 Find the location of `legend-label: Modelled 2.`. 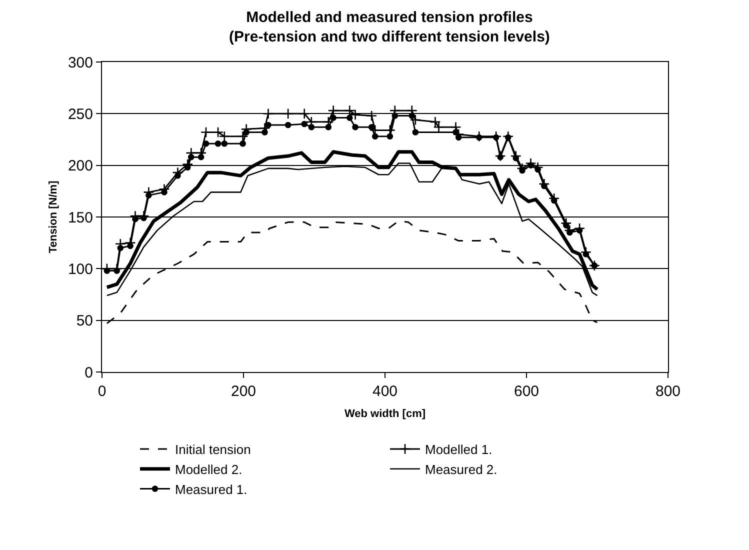

legend-label: Modelled 2. is located at coordinates (208, 469).